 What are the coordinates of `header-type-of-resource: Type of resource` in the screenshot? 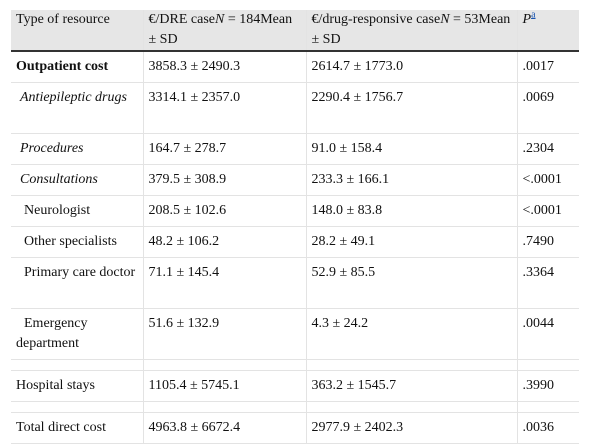 It's located at (77, 31).